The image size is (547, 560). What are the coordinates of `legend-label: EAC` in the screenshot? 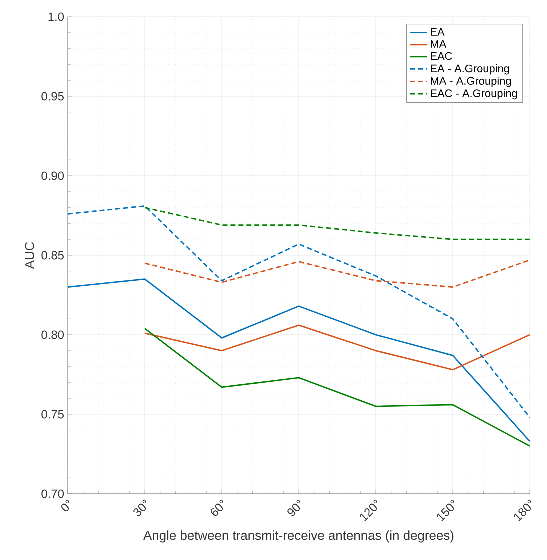 It's located at (441, 56).